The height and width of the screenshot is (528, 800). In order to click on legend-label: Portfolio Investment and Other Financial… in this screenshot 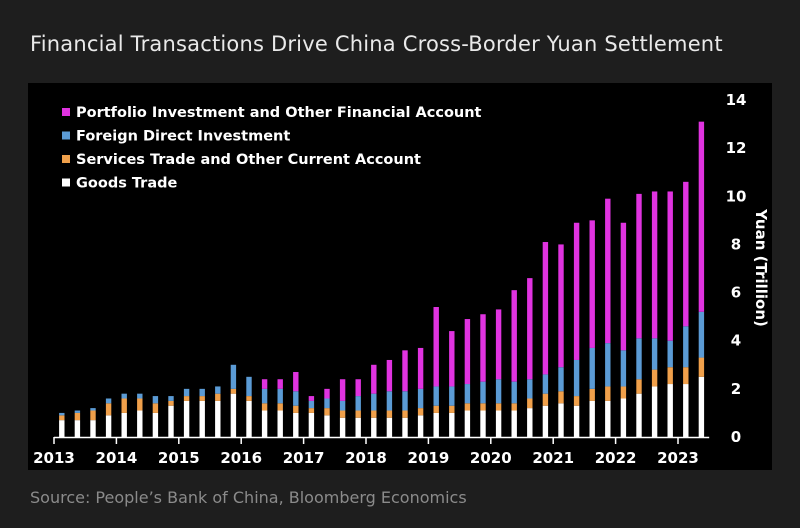, I will do `click(279, 113)`.